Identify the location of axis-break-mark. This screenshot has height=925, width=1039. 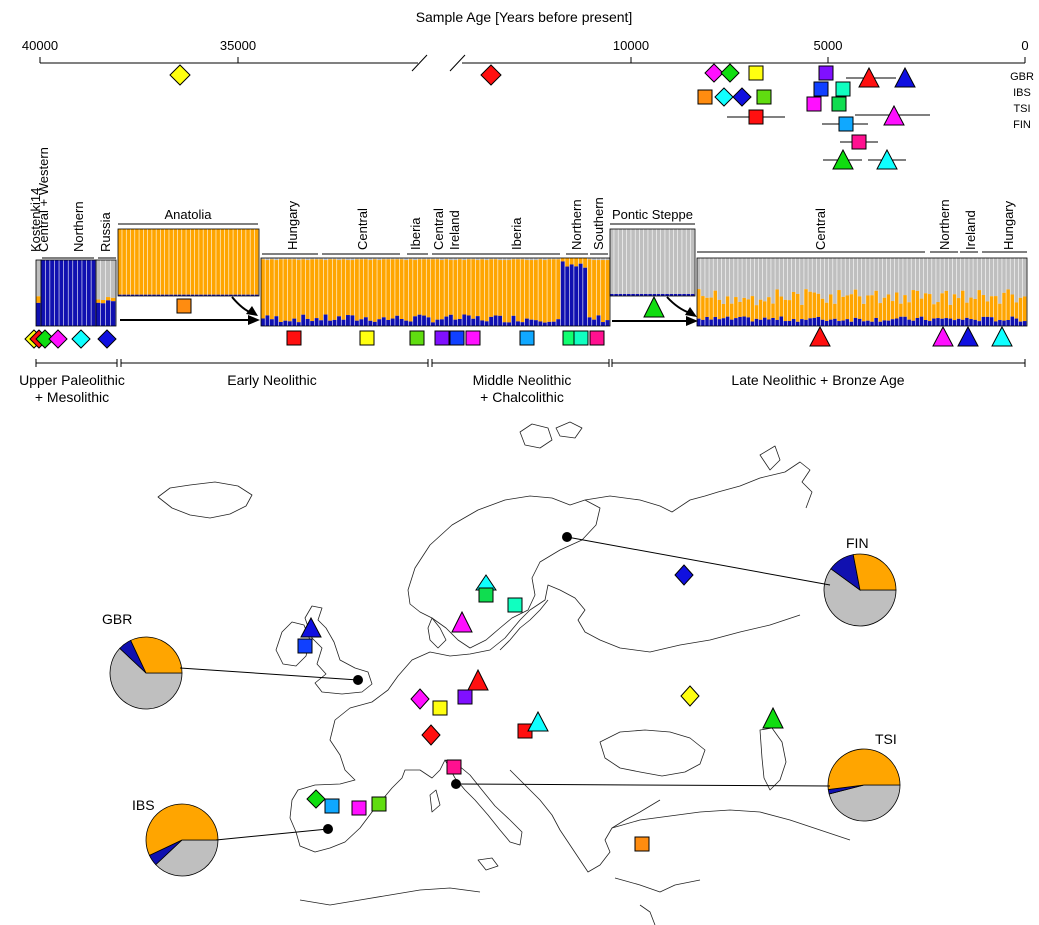
(419, 63).